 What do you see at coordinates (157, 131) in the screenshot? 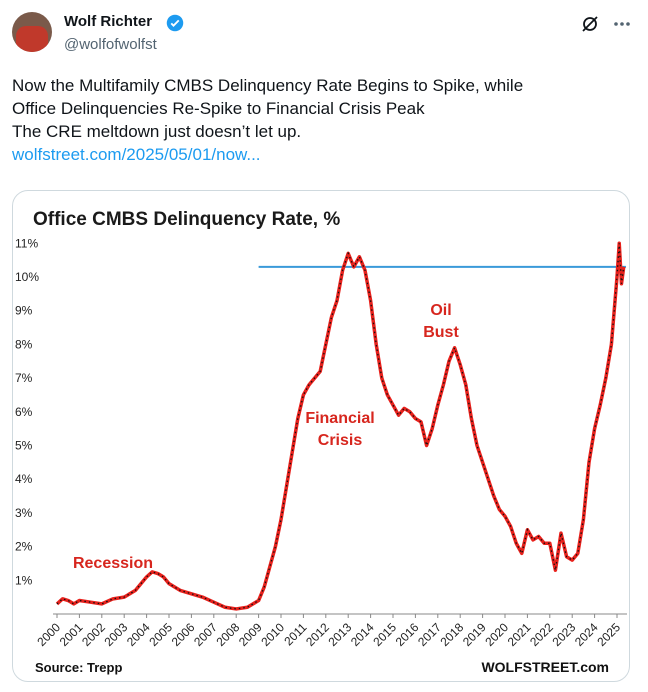
I see `text-line: The CRE meltdown just doesn’t let up.` at bounding box center [157, 131].